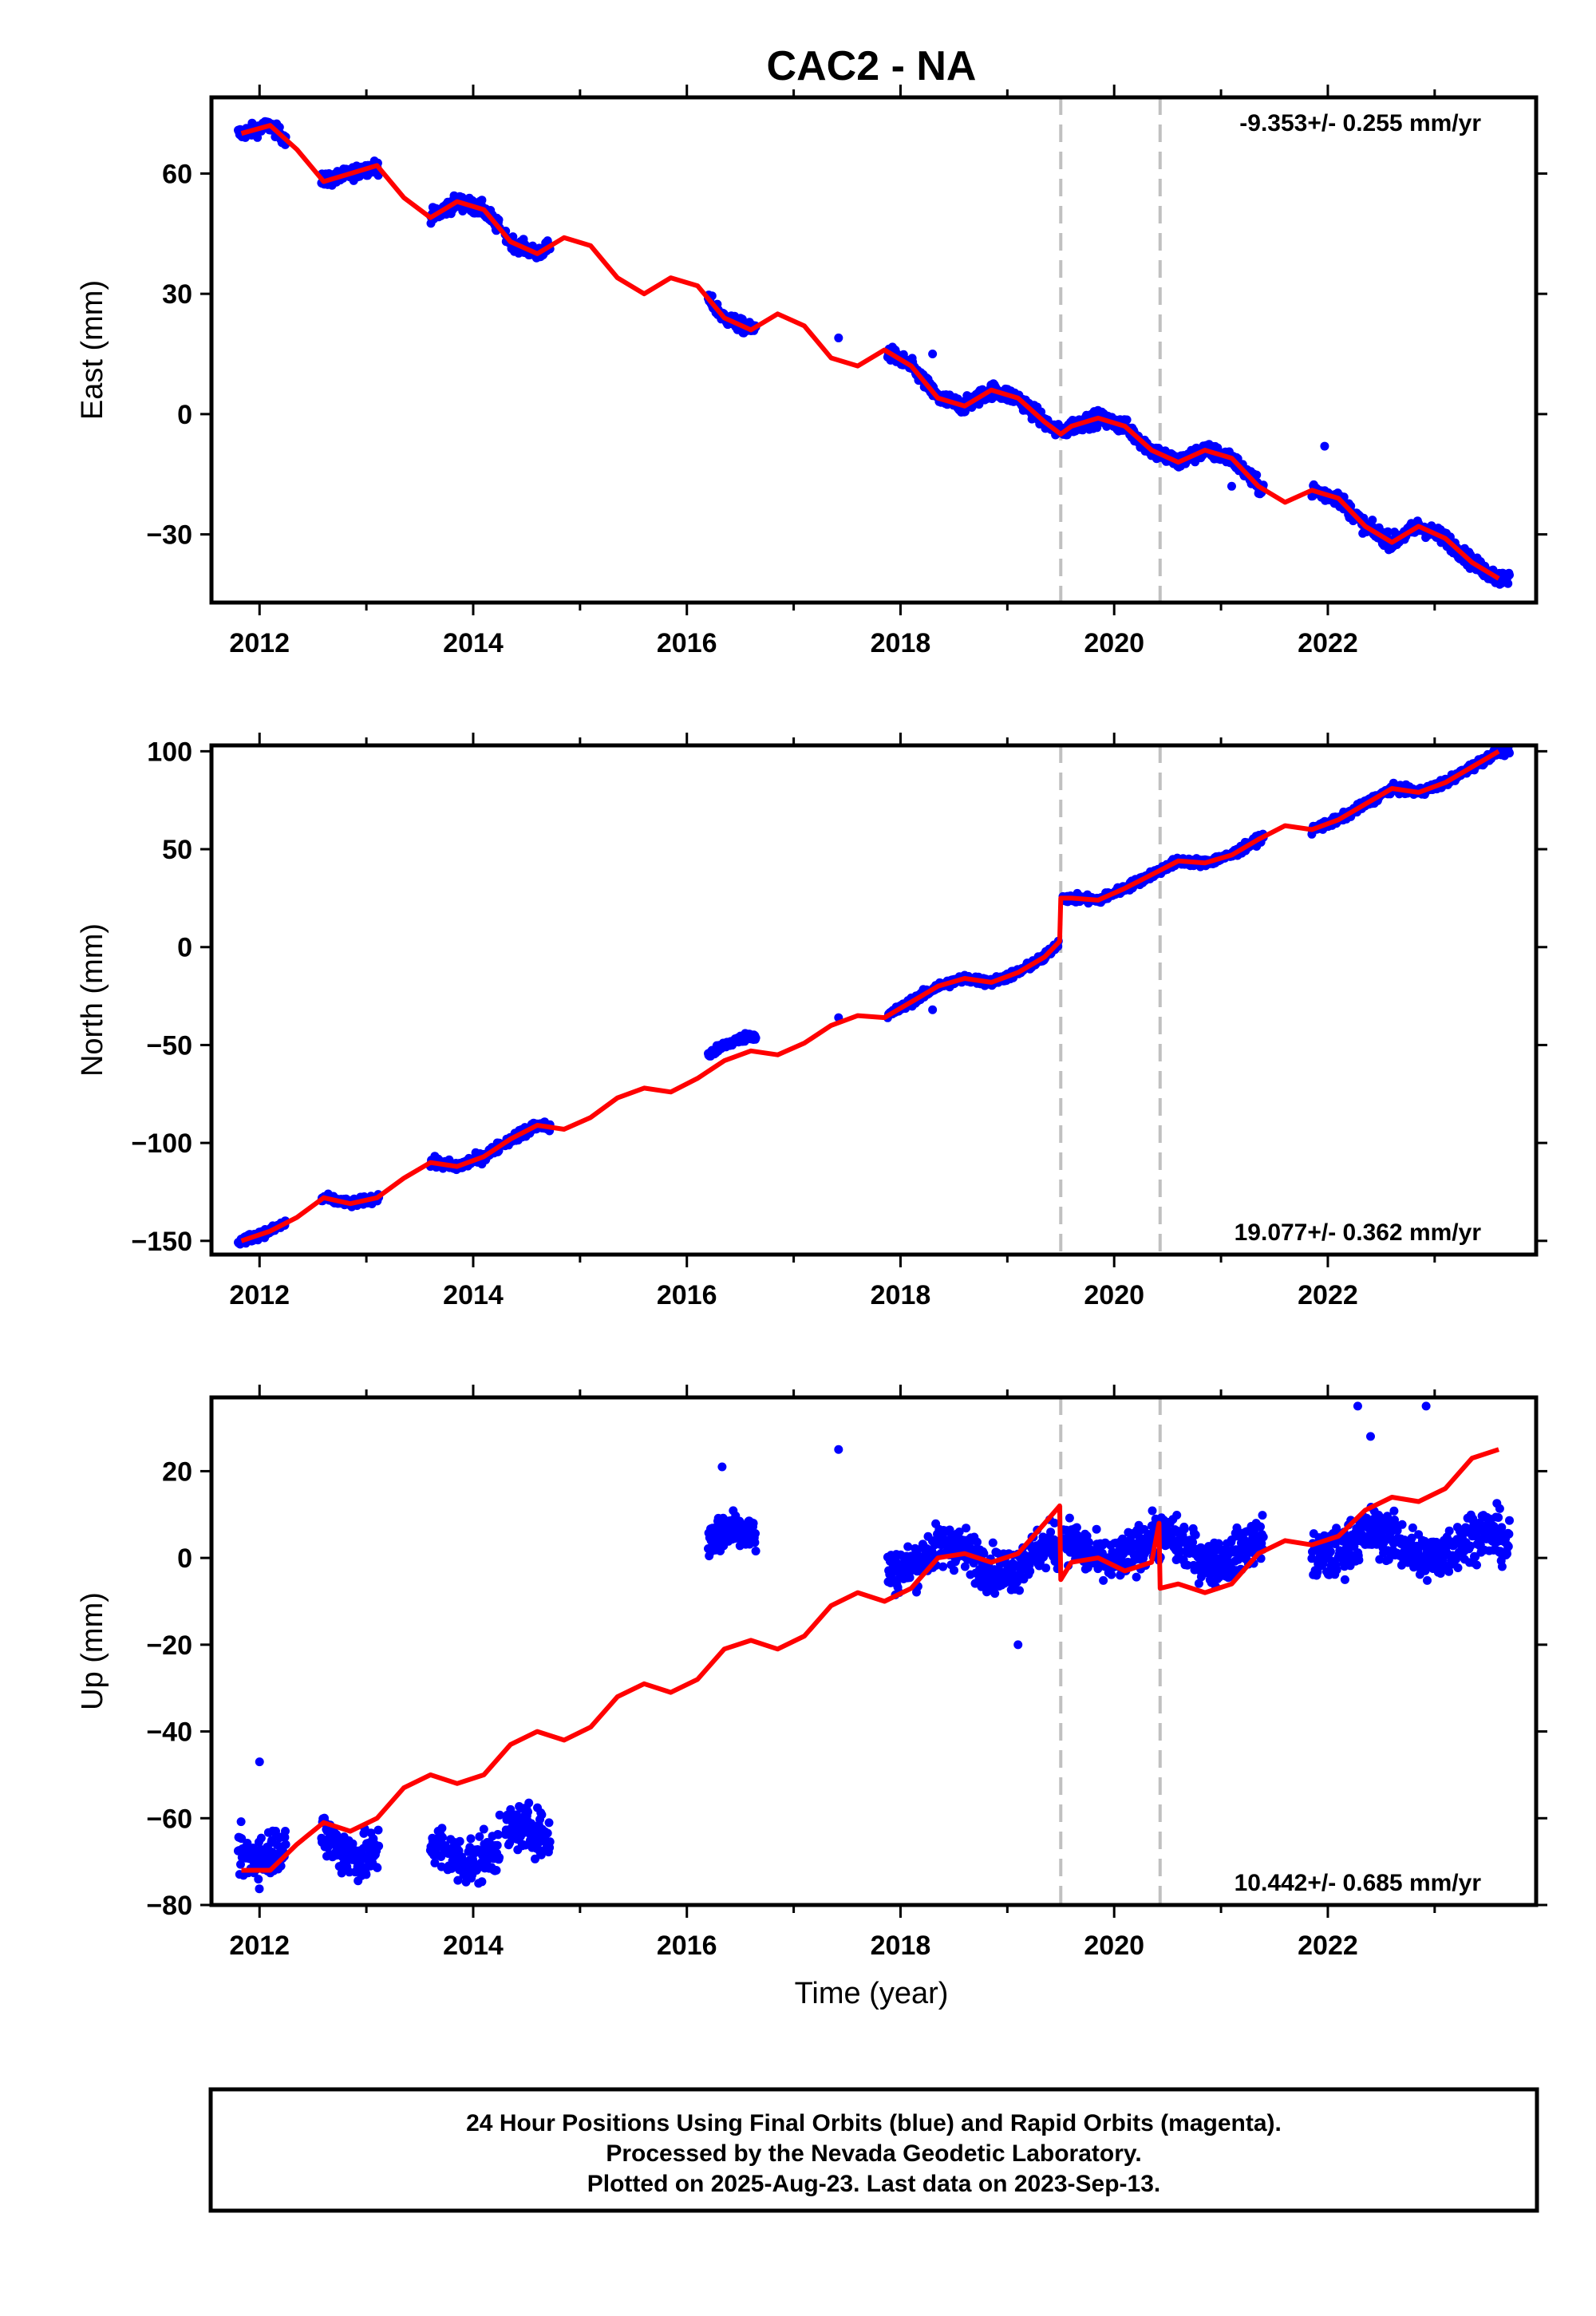  What do you see at coordinates (177, 850) in the screenshot?
I see `north-ytick-label: 50` at bounding box center [177, 850].